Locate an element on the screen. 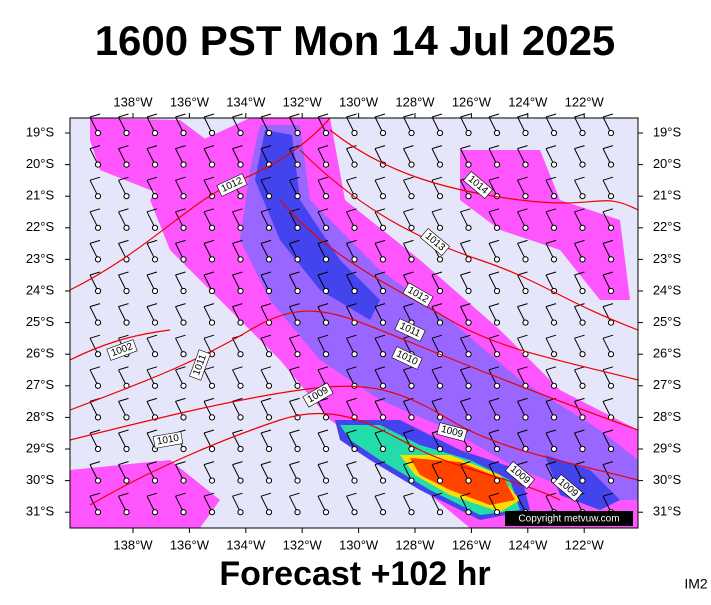  forecast-label: Forecast +102 hr is located at coordinates (354, 574).